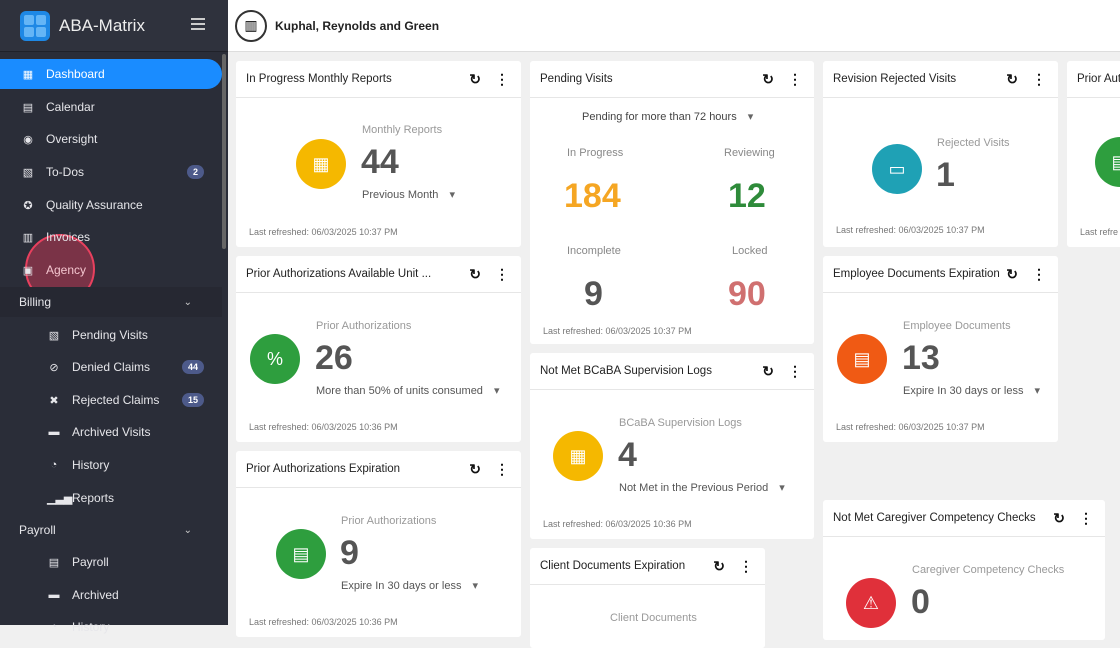  Describe the element at coordinates (617, 331) in the screenshot. I see `last-refreshed: Last refreshed: 06/03/2025 10:37 PM` at that location.